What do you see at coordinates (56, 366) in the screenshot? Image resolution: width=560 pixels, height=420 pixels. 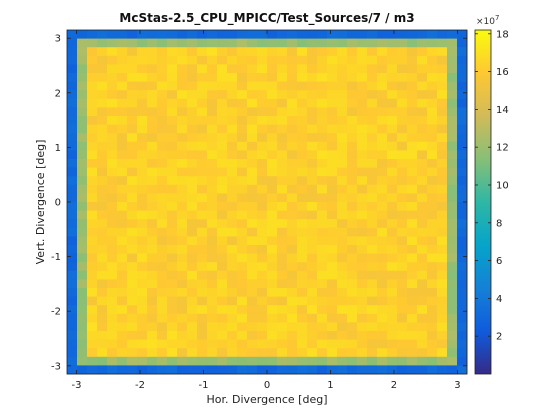 I see `y-tick-label: -3` at bounding box center [56, 366].